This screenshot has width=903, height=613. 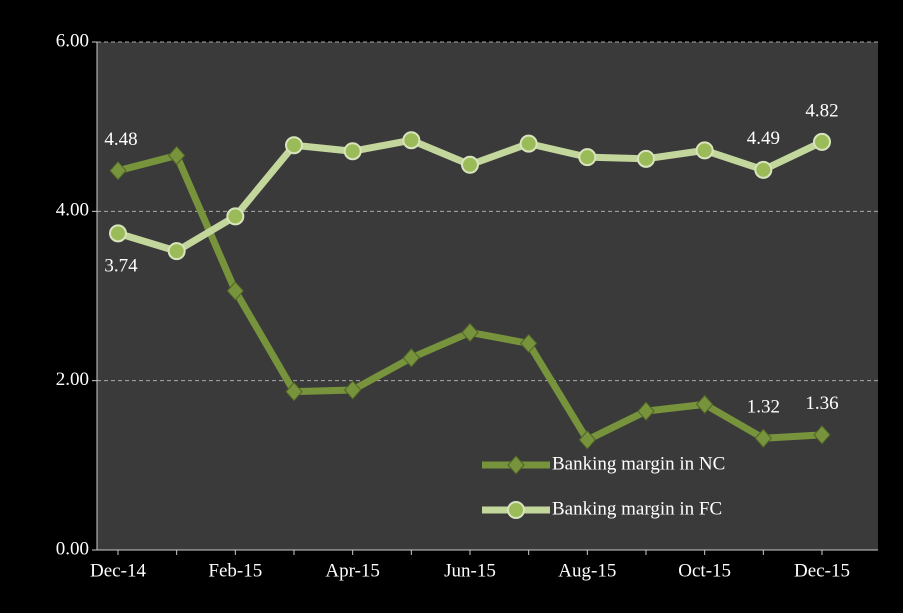 I want to click on data-label: 4.82, so click(x=821, y=110).